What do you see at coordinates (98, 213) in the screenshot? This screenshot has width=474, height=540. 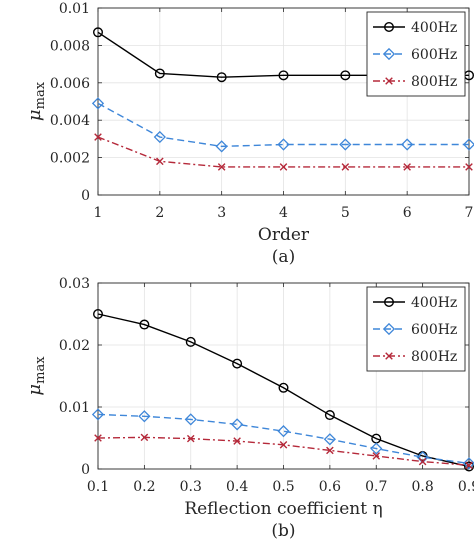 I see `x-tick-label: 1` at bounding box center [98, 213].